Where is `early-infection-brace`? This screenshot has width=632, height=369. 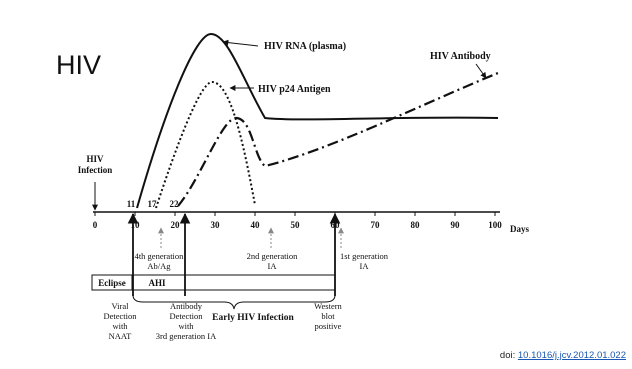 early-infection-brace is located at coordinates (234, 302).